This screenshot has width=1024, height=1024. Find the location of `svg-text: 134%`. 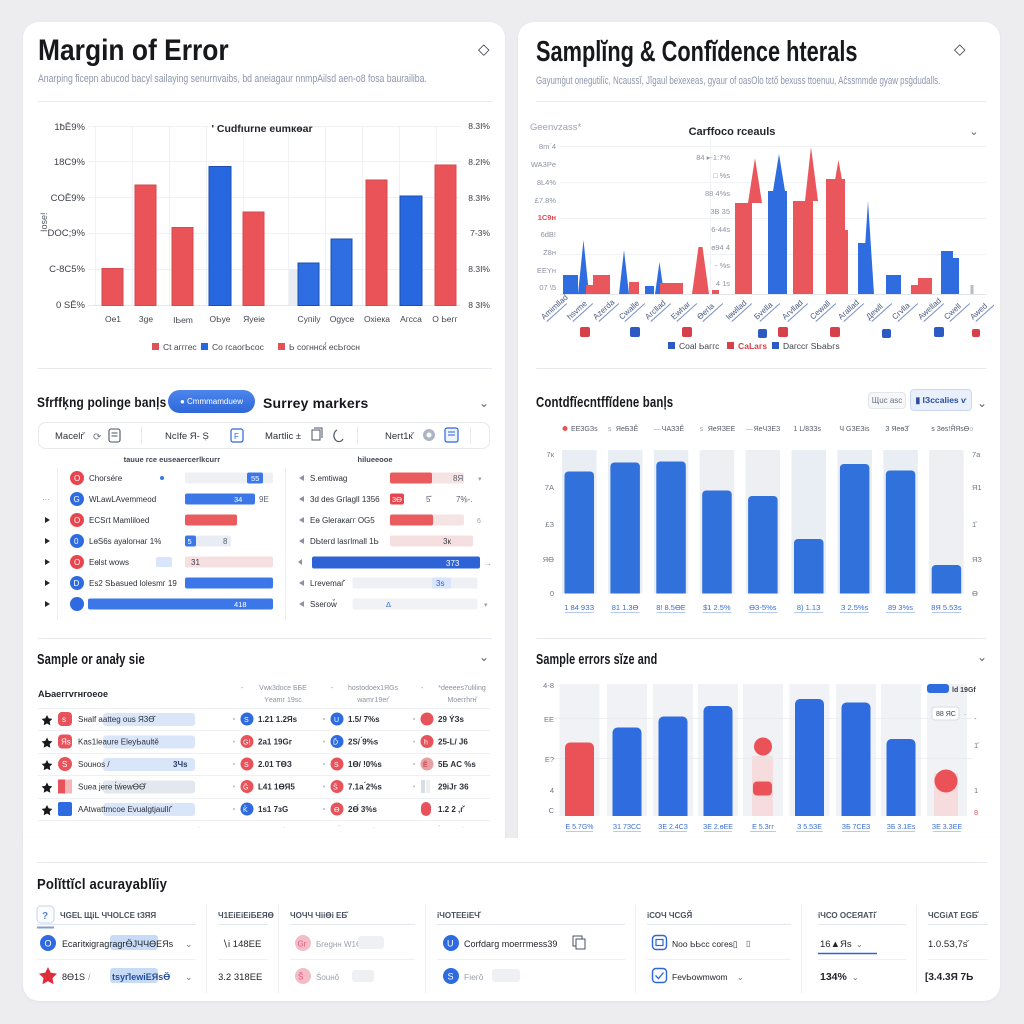

svg-text: 134% is located at coordinates (834, 977).